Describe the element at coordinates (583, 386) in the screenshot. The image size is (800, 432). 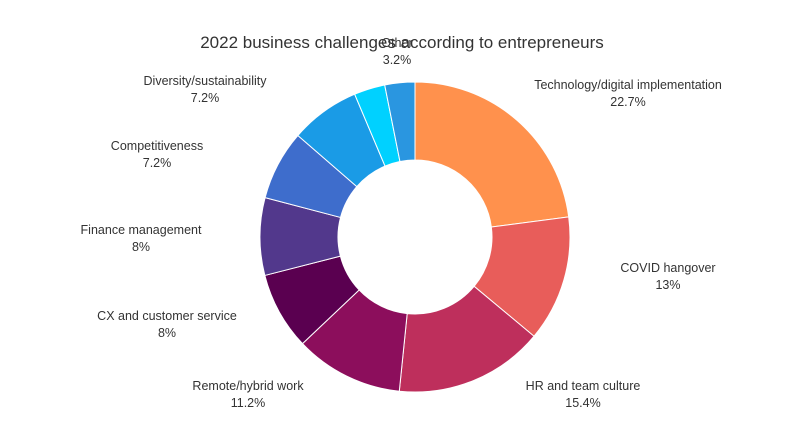
I see `slice-label-hr-and-team-culture: HR and team culture` at that location.